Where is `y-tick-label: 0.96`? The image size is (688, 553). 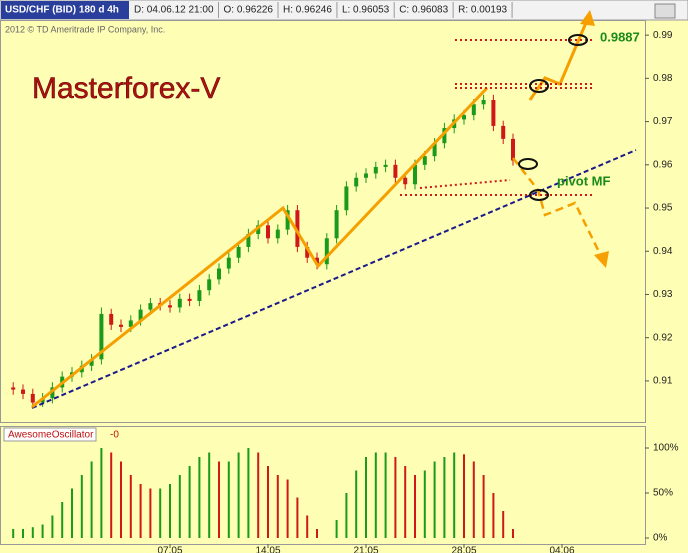 y-tick-label: 0.96 is located at coordinates (663, 164).